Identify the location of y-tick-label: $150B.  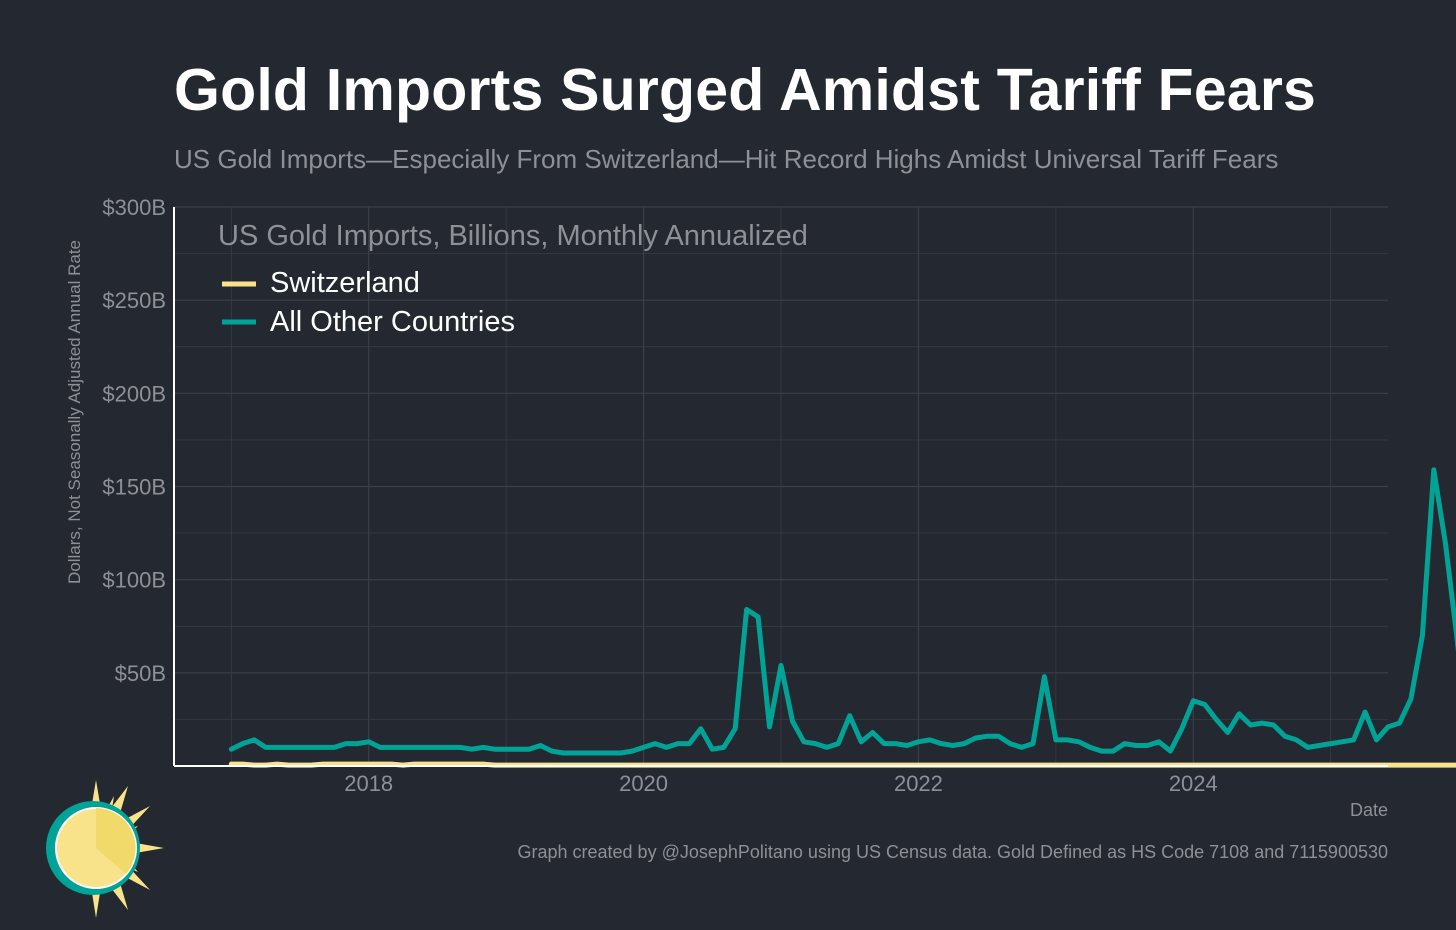
(134, 487).